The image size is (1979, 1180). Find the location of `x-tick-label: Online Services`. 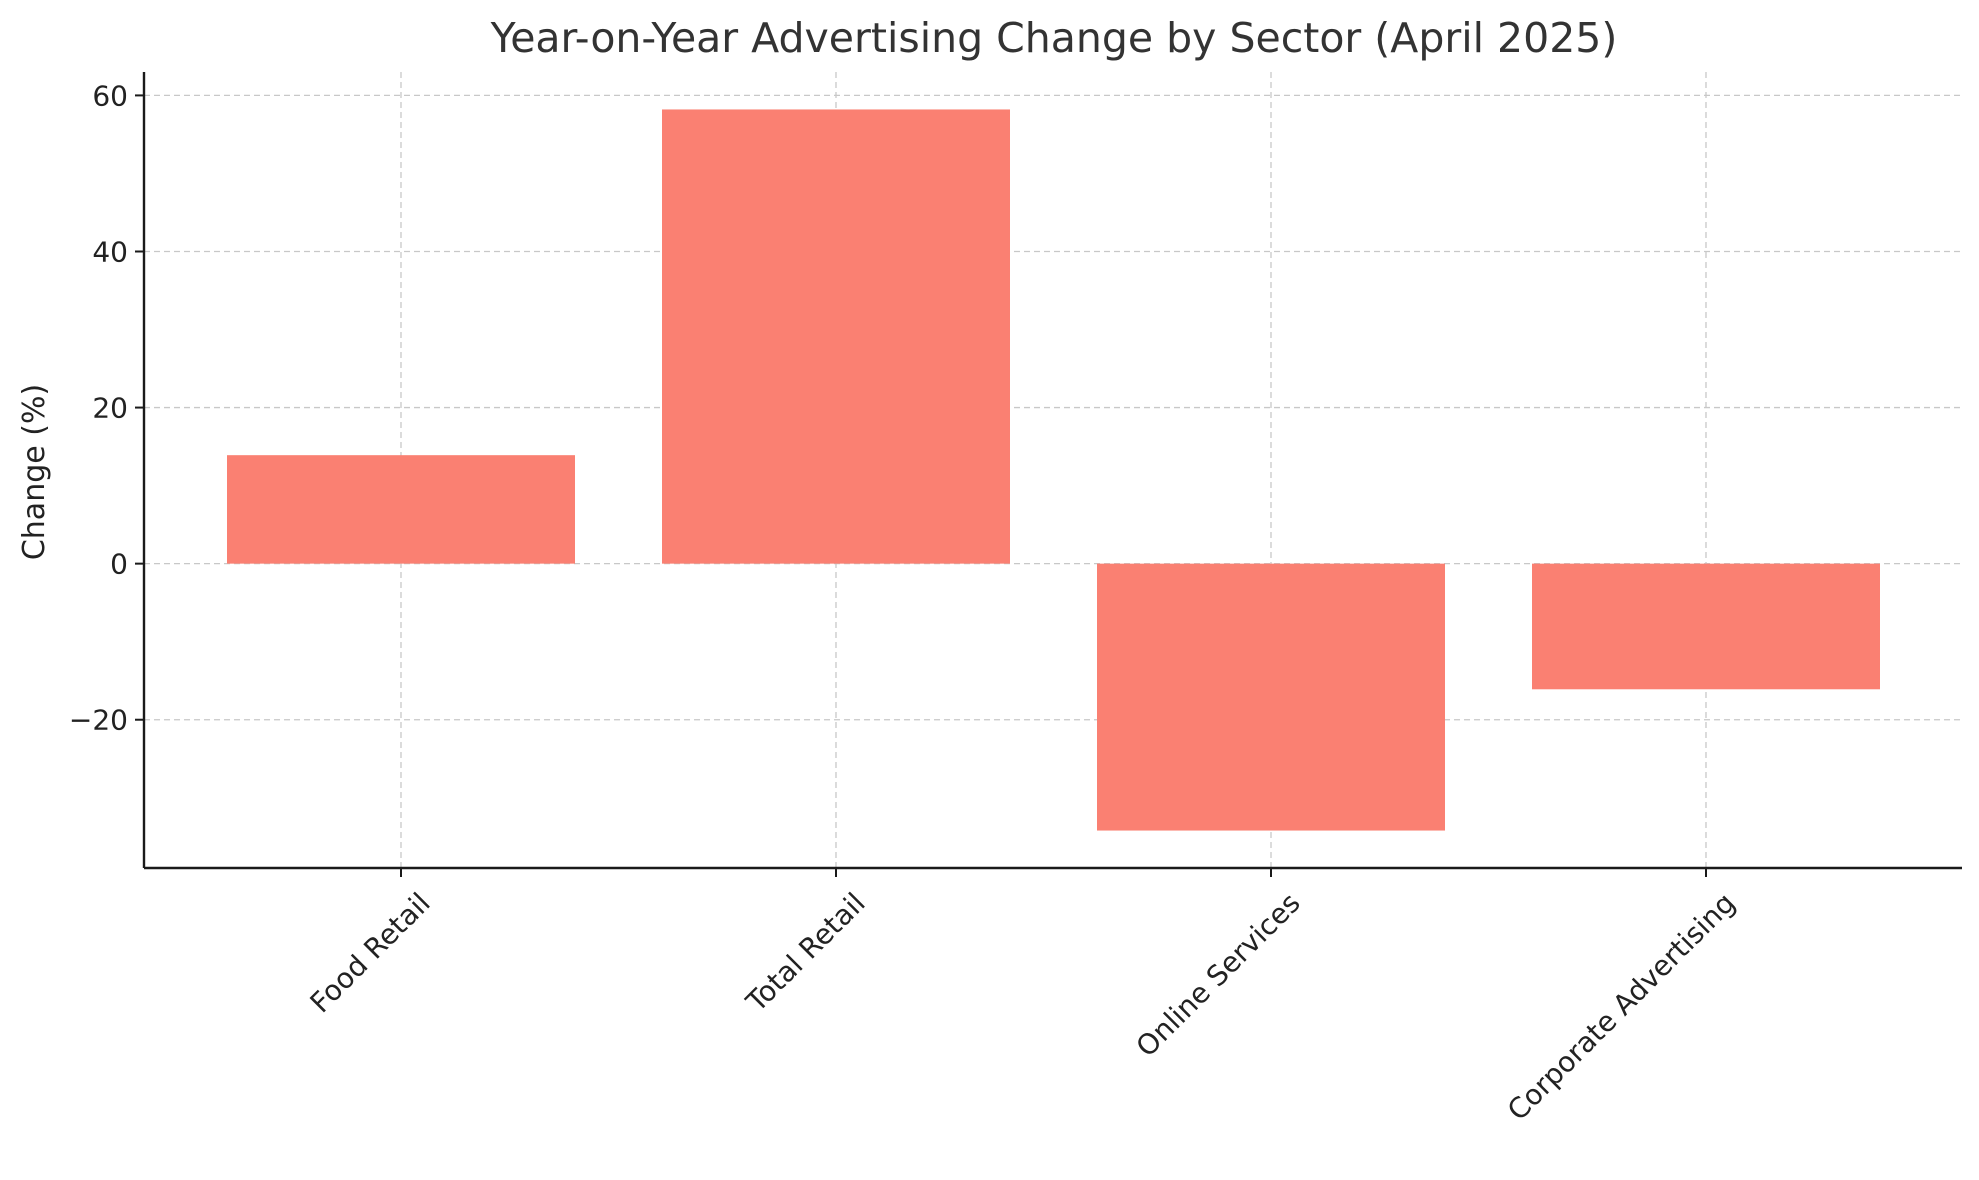

x-tick-label: Online Services is located at coordinates (1218, 974).